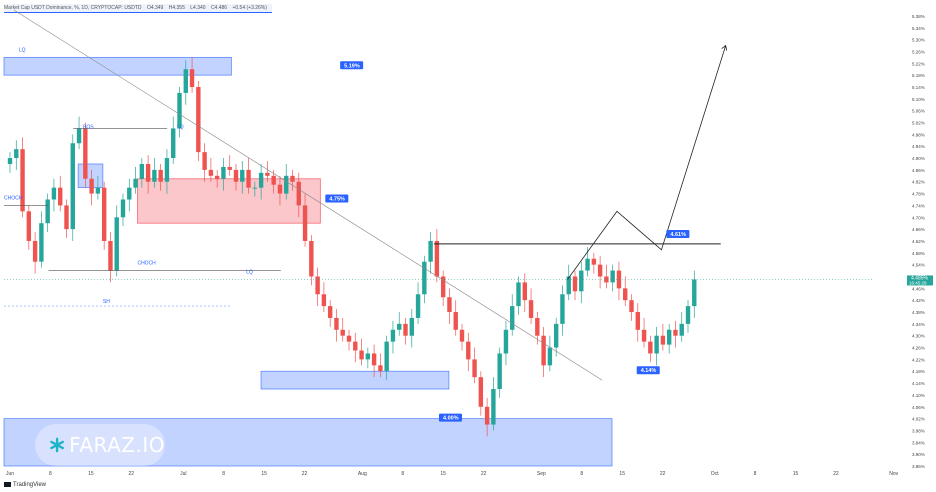 This screenshot has width=936, height=492. What do you see at coordinates (918, 170) in the screenshot?
I see `y-tick-label: 4.86%` at bounding box center [918, 170].